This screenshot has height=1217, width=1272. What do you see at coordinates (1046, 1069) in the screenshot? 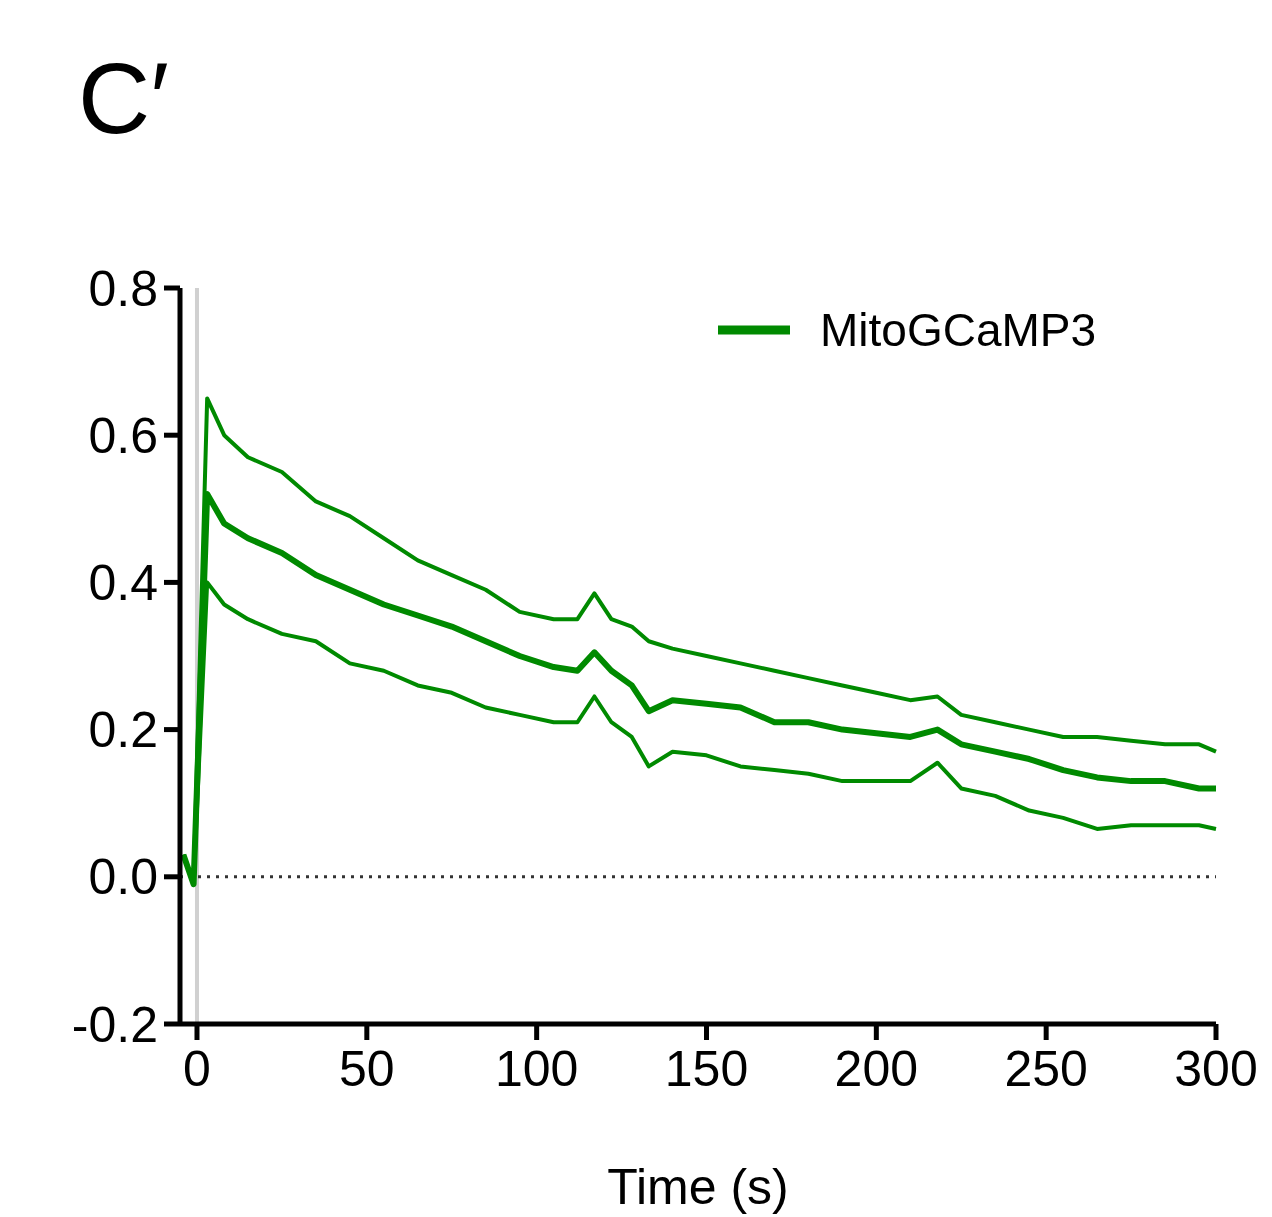
I see `x-tick-label: 250` at bounding box center [1046, 1069].